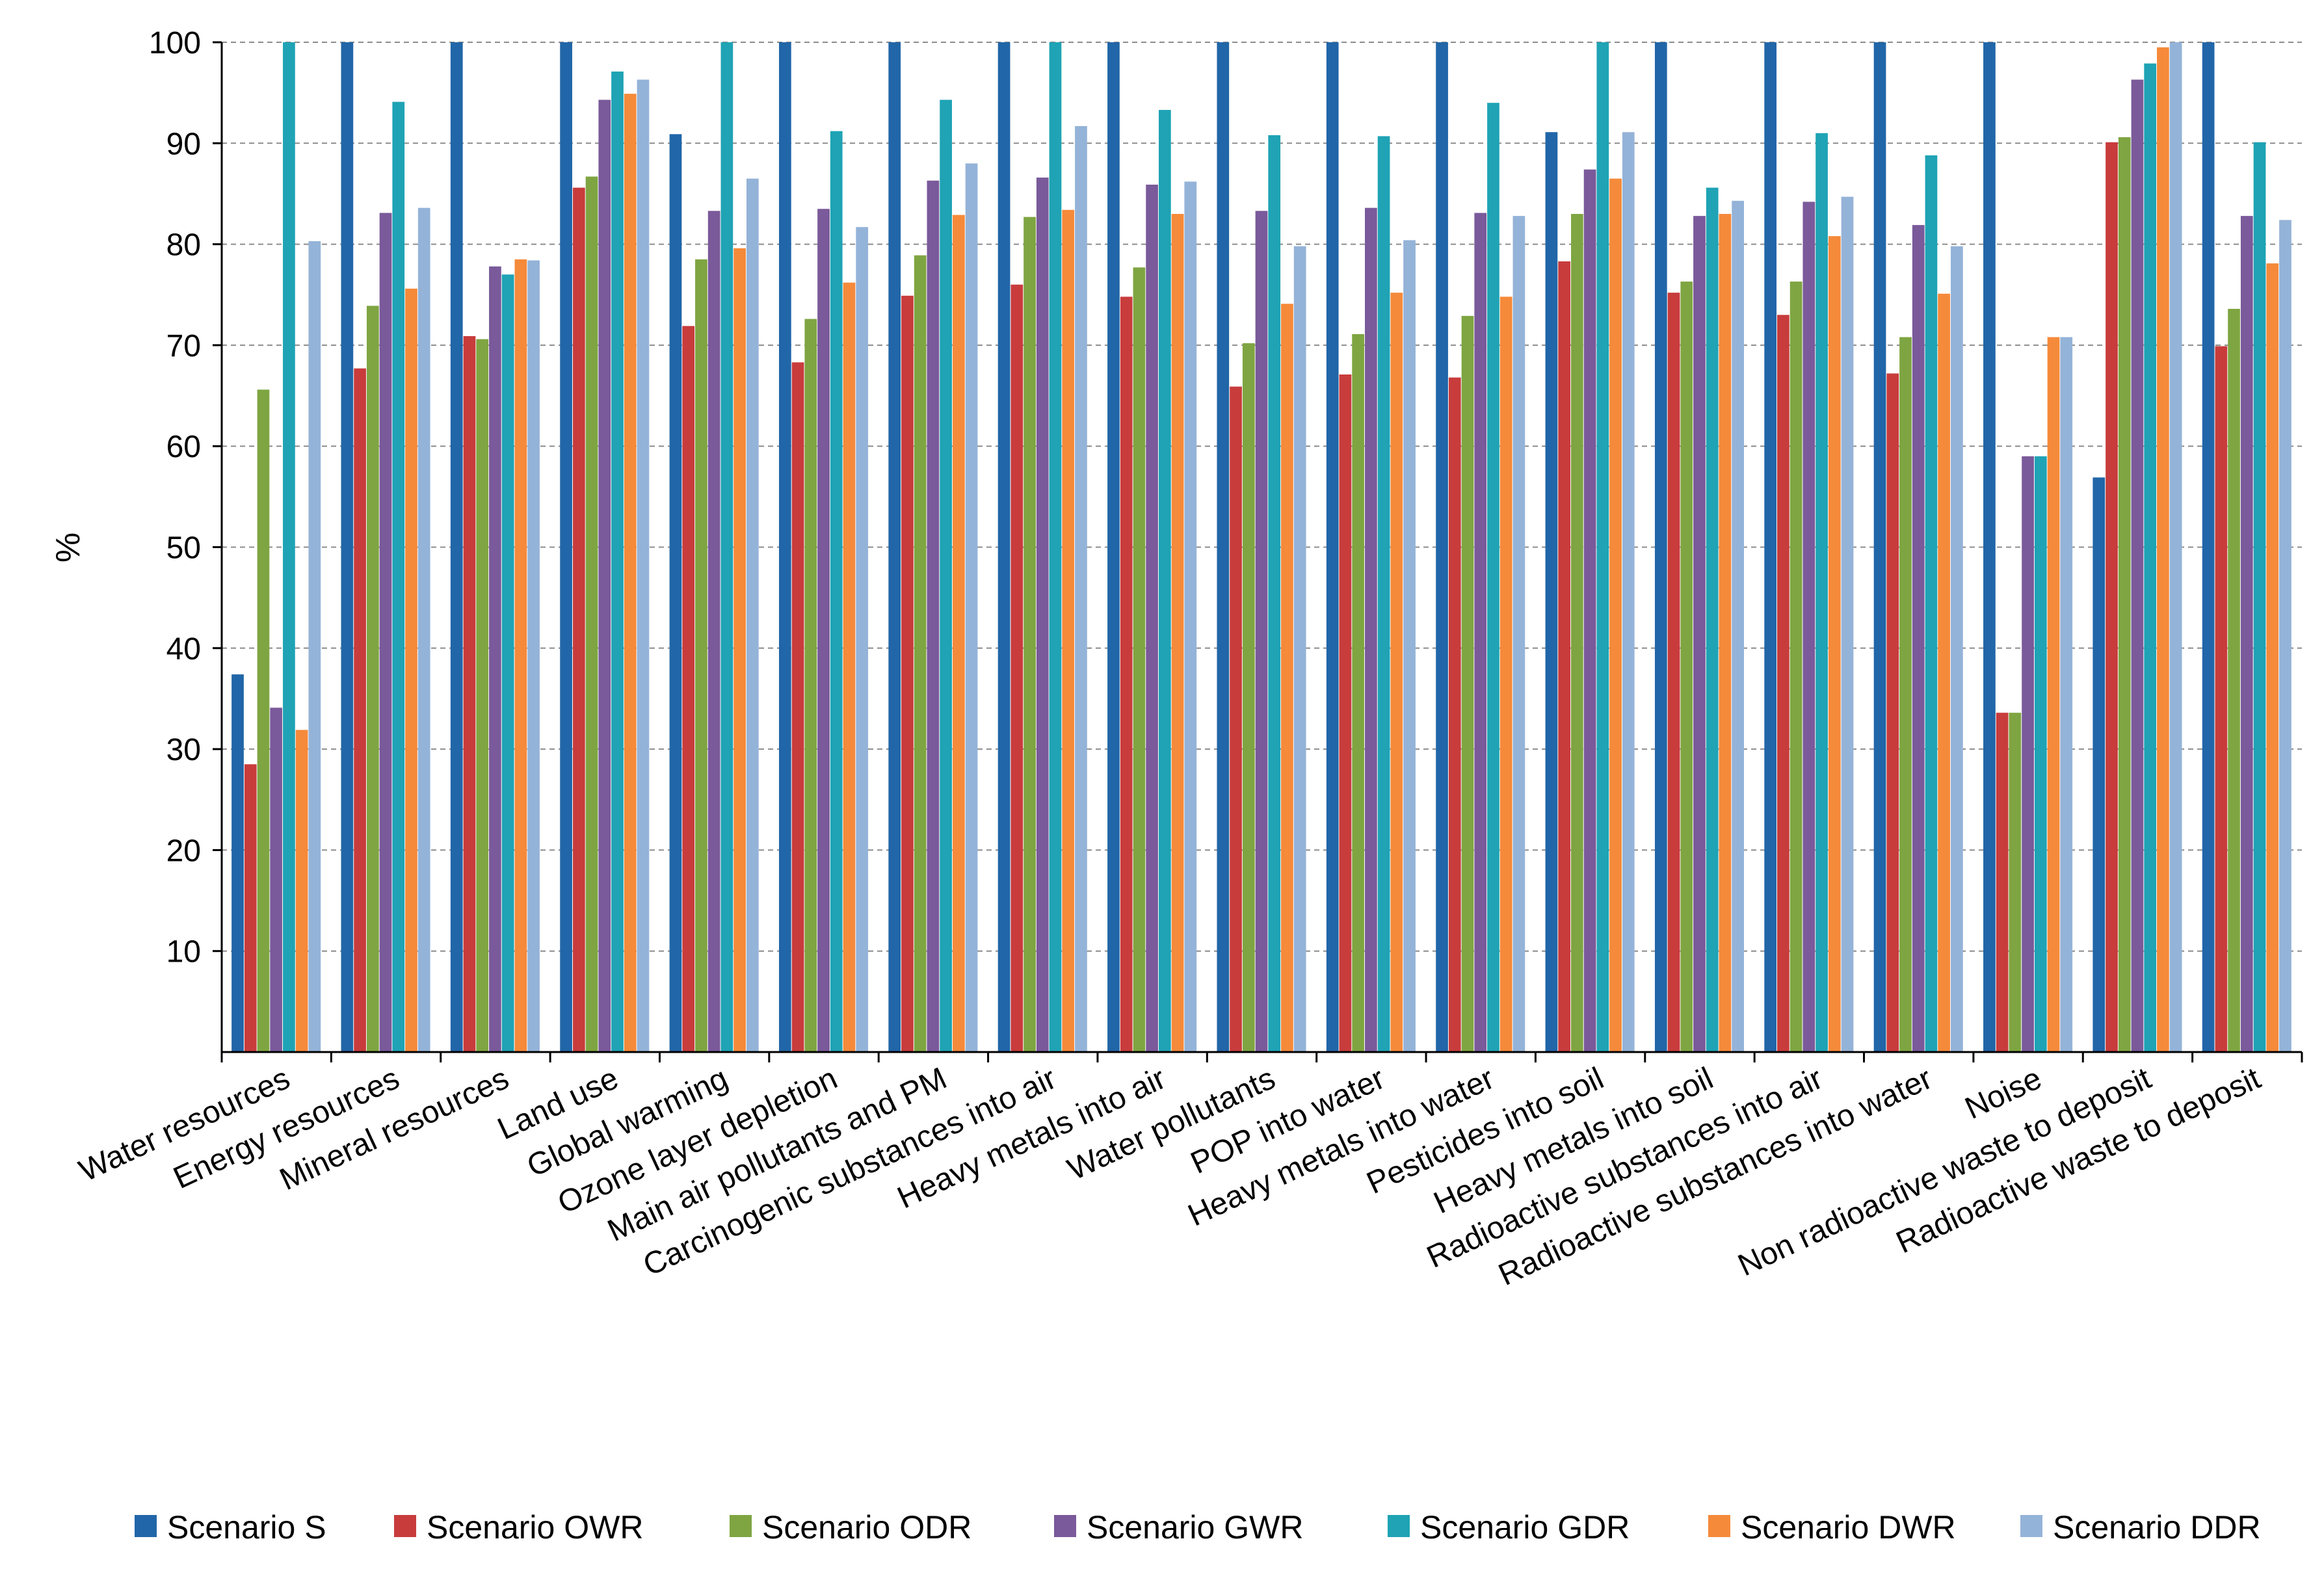 The image size is (2324, 1580). I want to click on legend-label: Scenario ODR, so click(867, 1527).